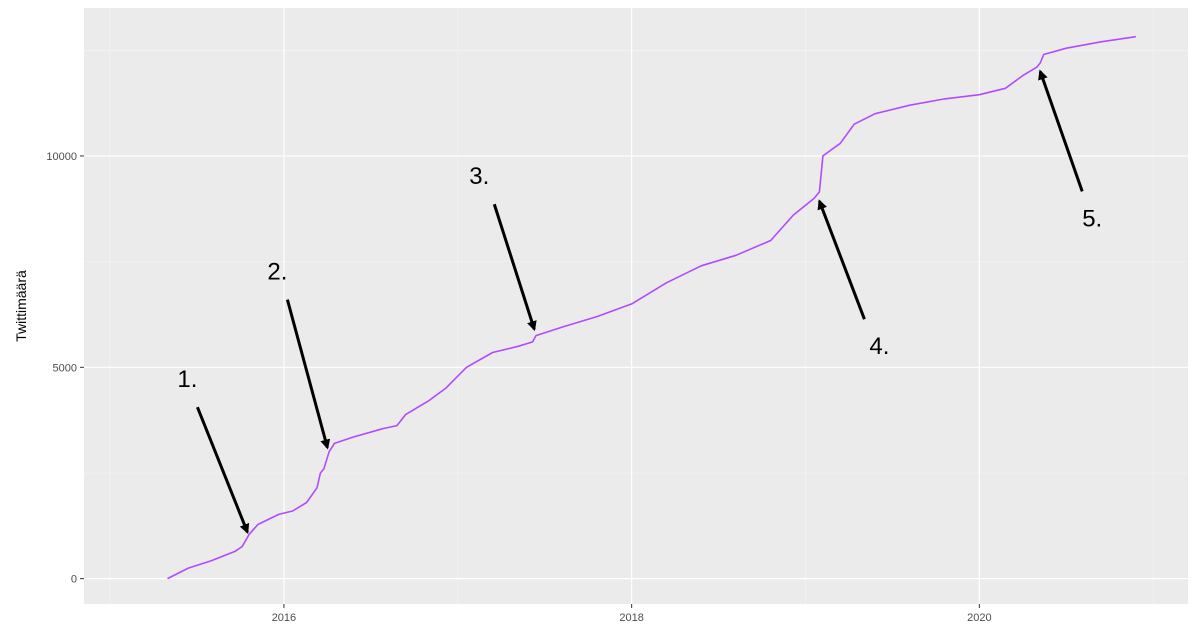 This screenshot has width=1196, height=628. What do you see at coordinates (1092, 218) in the screenshot?
I see `annotation-label-5: 5.` at bounding box center [1092, 218].